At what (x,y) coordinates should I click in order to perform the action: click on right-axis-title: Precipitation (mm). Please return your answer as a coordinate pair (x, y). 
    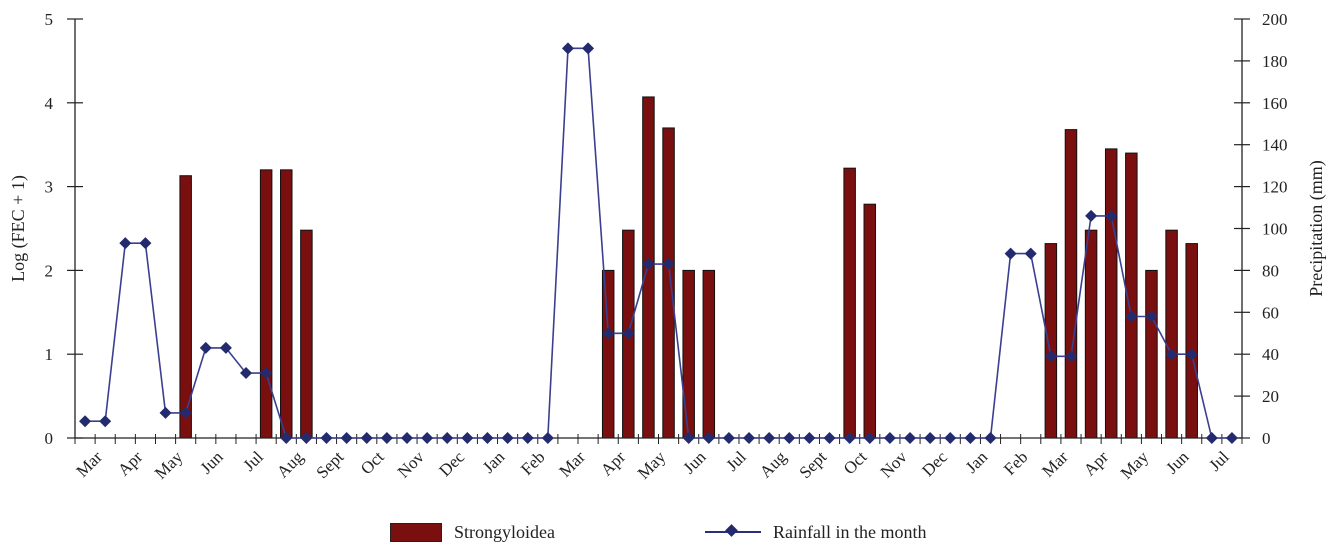
    Looking at the image, I should click on (1316, 228).